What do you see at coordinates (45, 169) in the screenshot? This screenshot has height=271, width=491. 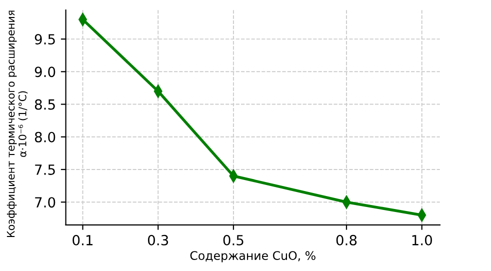 I see `y-tick-label: 7.5` at bounding box center [45, 169].